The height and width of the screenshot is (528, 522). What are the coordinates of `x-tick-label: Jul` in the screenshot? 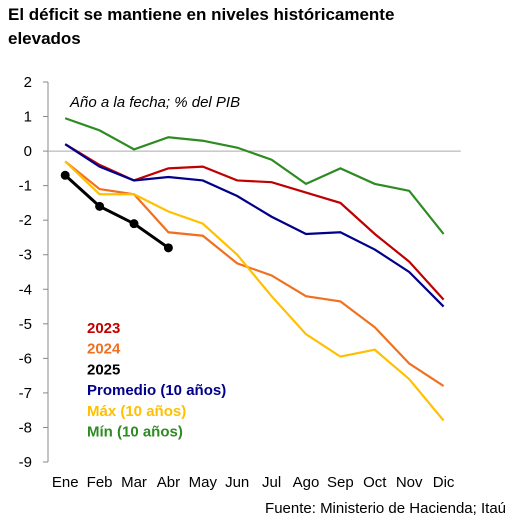 It's located at (271, 482).